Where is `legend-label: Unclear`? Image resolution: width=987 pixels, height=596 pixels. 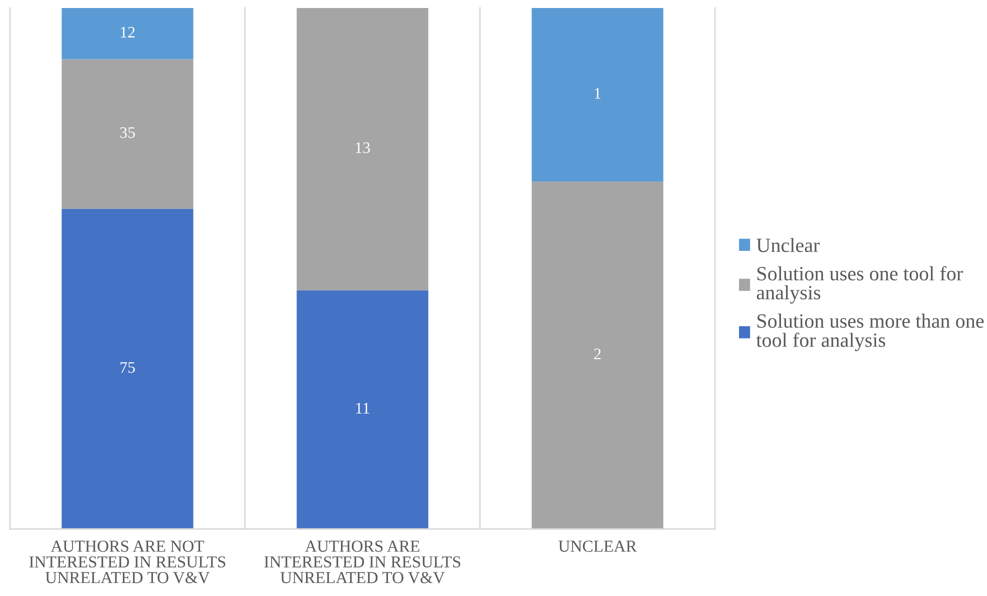 legend-label: Unclear is located at coordinates (788, 245).